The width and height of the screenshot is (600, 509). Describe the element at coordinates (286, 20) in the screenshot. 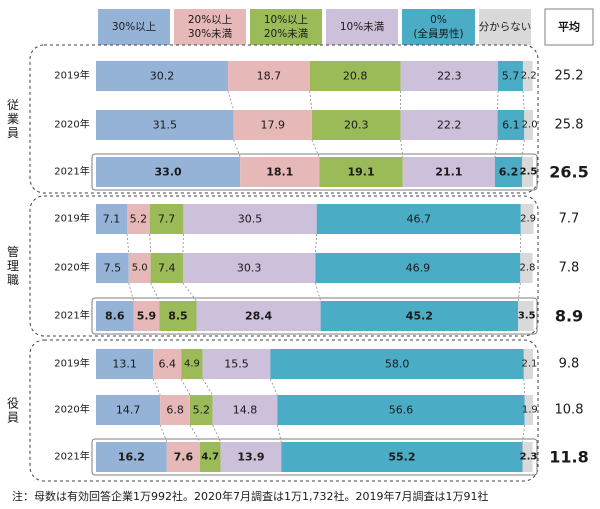

I see `legend-label-2: 10%以上` at that location.